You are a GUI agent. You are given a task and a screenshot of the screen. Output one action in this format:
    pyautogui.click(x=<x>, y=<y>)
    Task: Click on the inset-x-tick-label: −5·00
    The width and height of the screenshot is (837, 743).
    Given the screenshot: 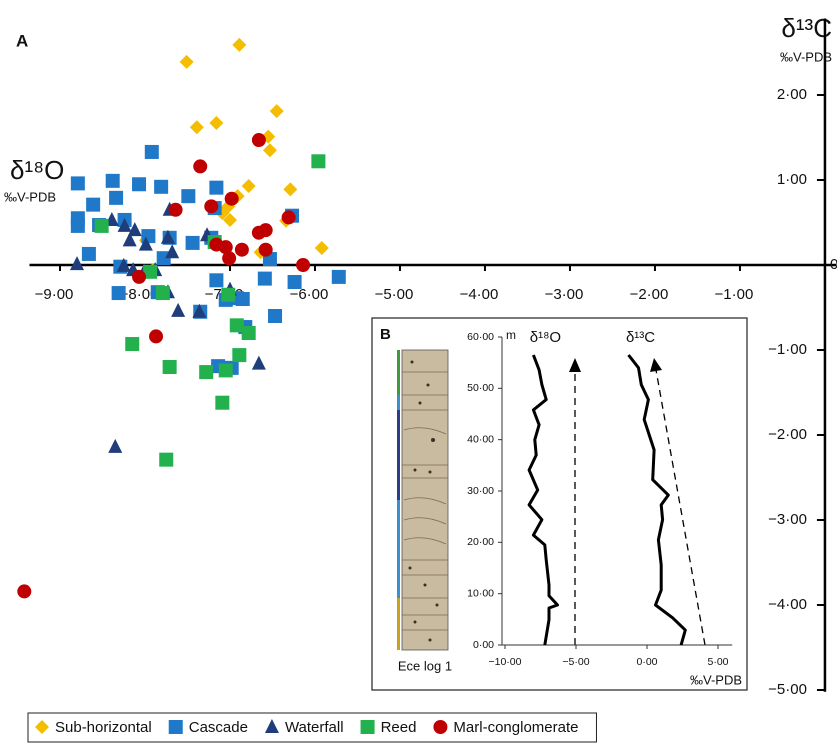 What is the action you would take?
    pyautogui.click(x=575, y=662)
    